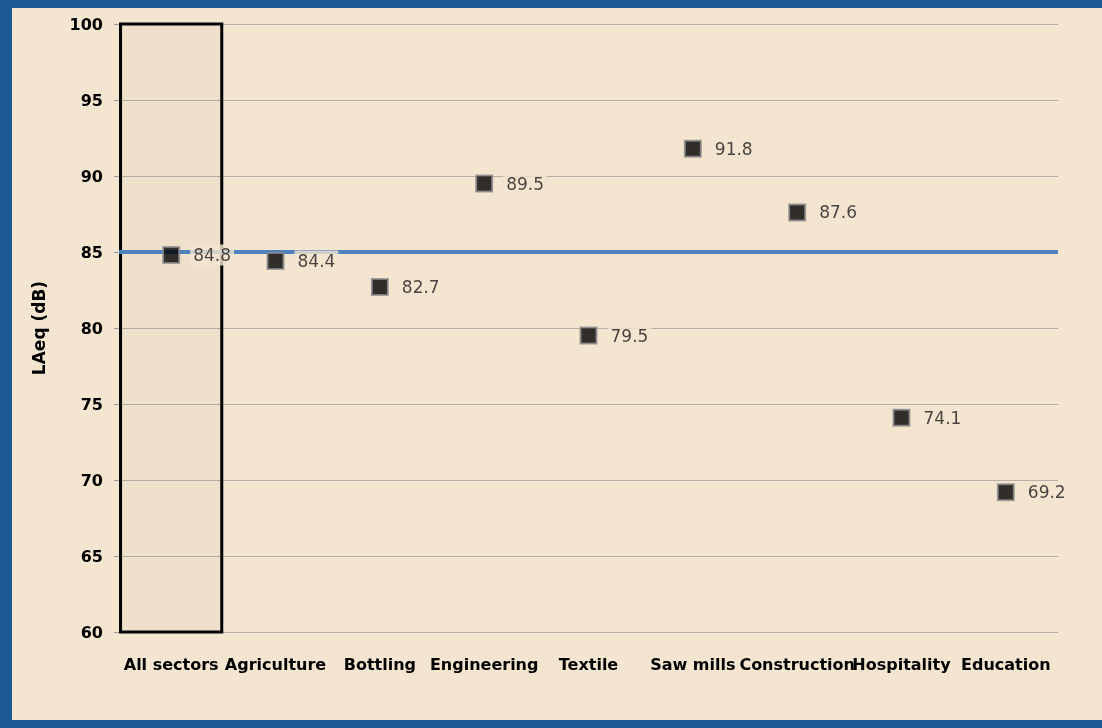  Describe the element at coordinates (693, 664) in the screenshot. I see `x-tick-label: Saw mills` at that location.